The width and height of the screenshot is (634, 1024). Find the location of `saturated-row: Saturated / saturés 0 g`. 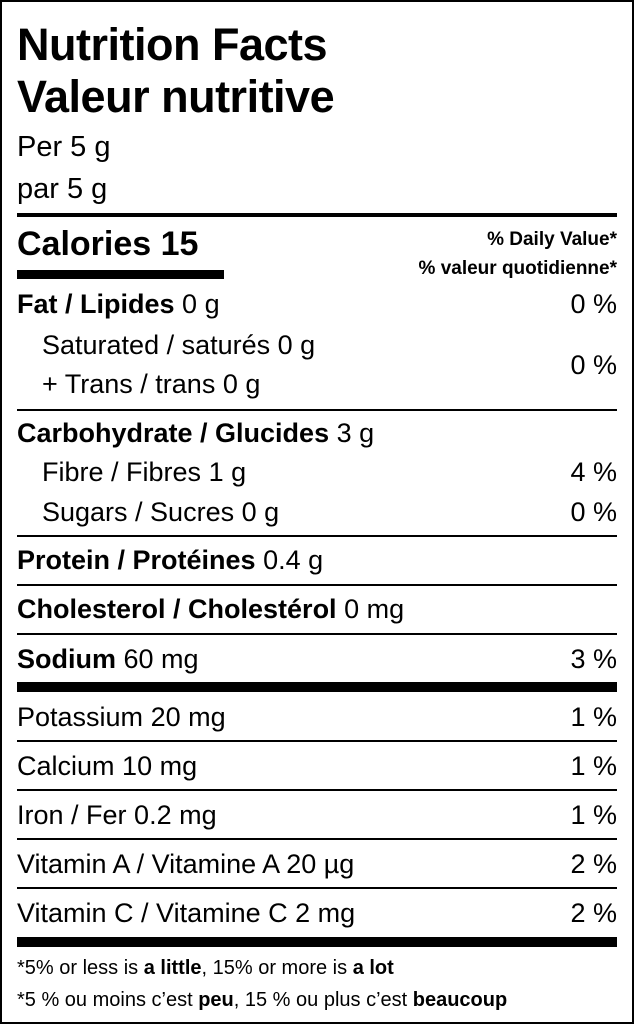

saturated-row: Saturated / saturés 0 g is located at coordinates (179, 345).